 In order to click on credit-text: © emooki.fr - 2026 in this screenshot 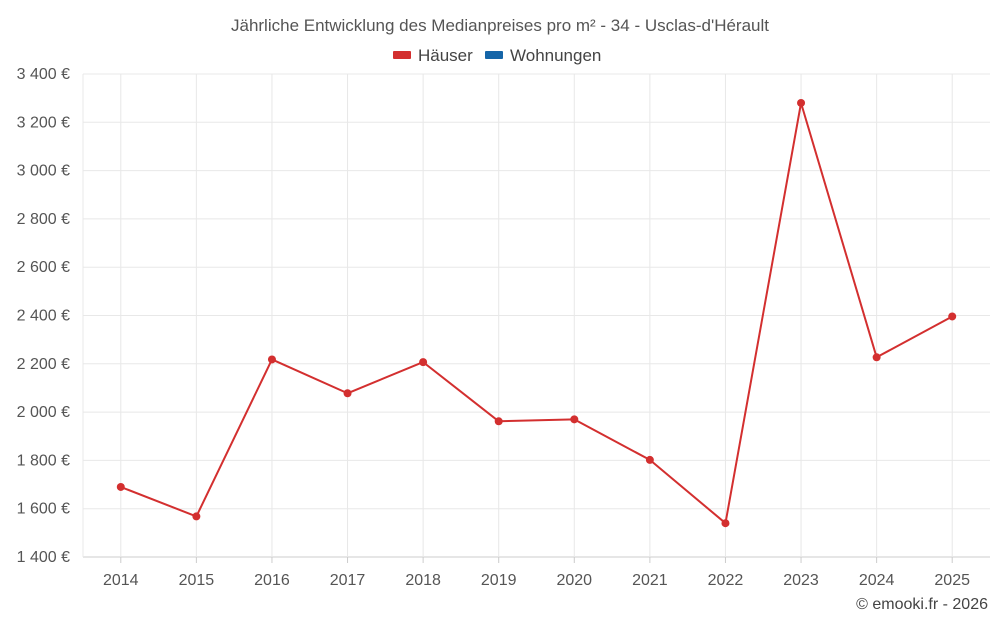, I will do `click(922, 604)`.